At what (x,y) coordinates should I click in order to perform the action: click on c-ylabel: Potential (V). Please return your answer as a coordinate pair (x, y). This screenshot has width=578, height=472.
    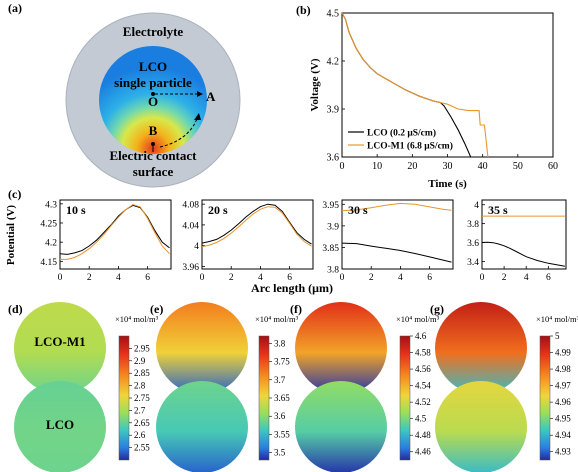
    Looking at the image, I should click on (11, 235).